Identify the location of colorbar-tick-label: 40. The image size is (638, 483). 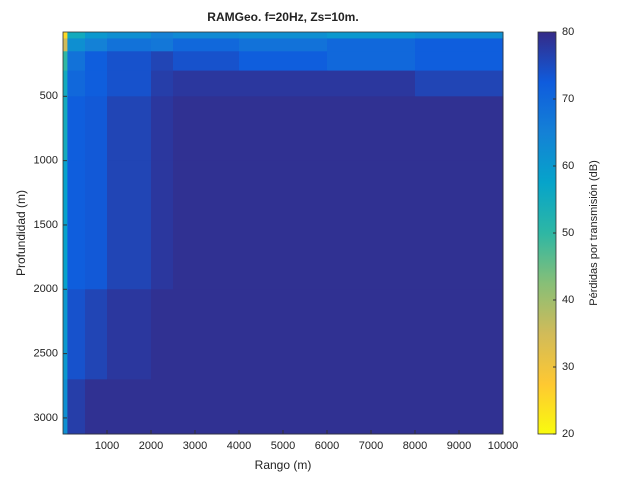
(568, 300).